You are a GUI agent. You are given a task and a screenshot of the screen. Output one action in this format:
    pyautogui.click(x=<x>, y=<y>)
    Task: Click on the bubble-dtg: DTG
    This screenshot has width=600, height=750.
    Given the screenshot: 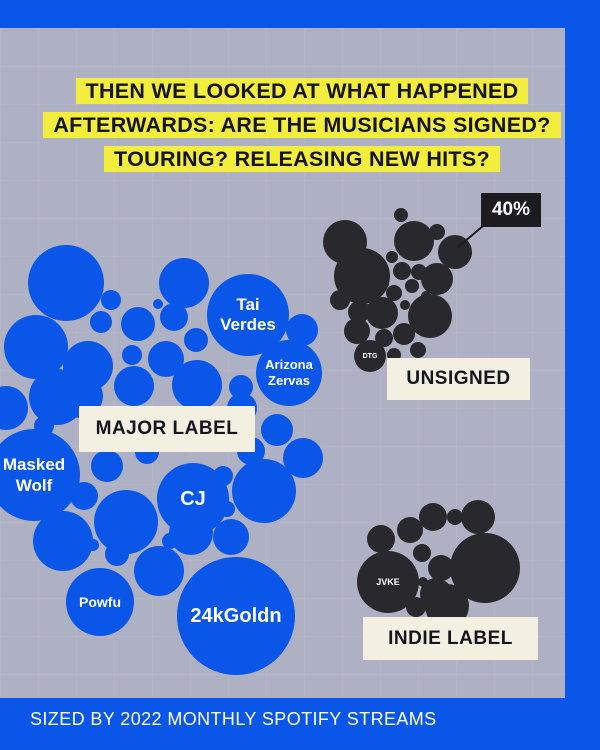 What is the action you would take?
    pyautogui.click(x=370, y=356)
    